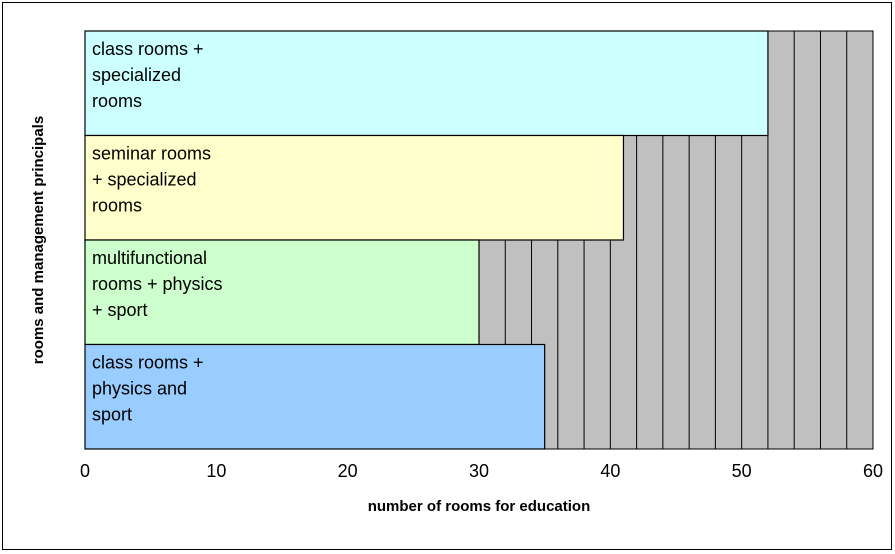 This screenshot has width=895, height=554. What do you see at coordinates (610, 471) in the screenshot?
I see `x-tick-label: 40` at bounding box center [610, 471].